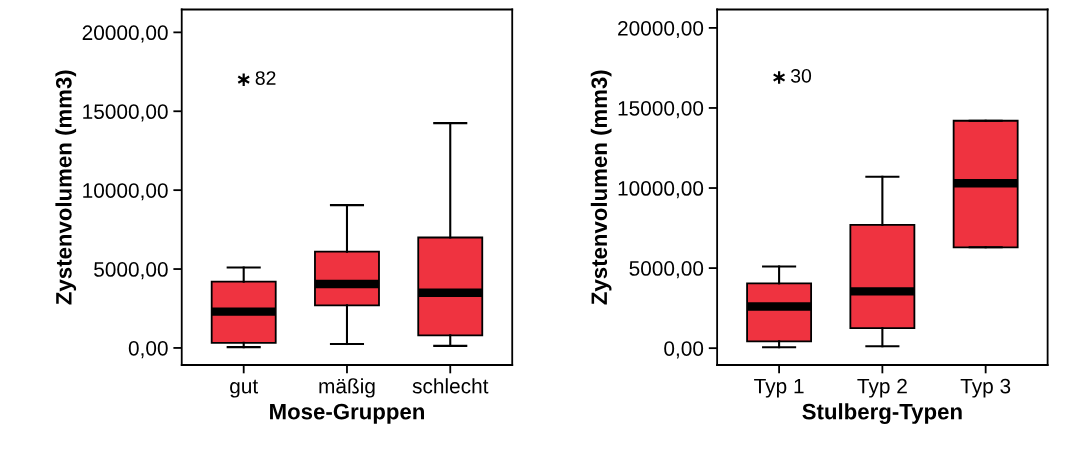 The image size is (1069, 474). What do you see at coordinates (265, 78) in the screenshot?
I see `annotation: 82` at bounding box center [265, 78].